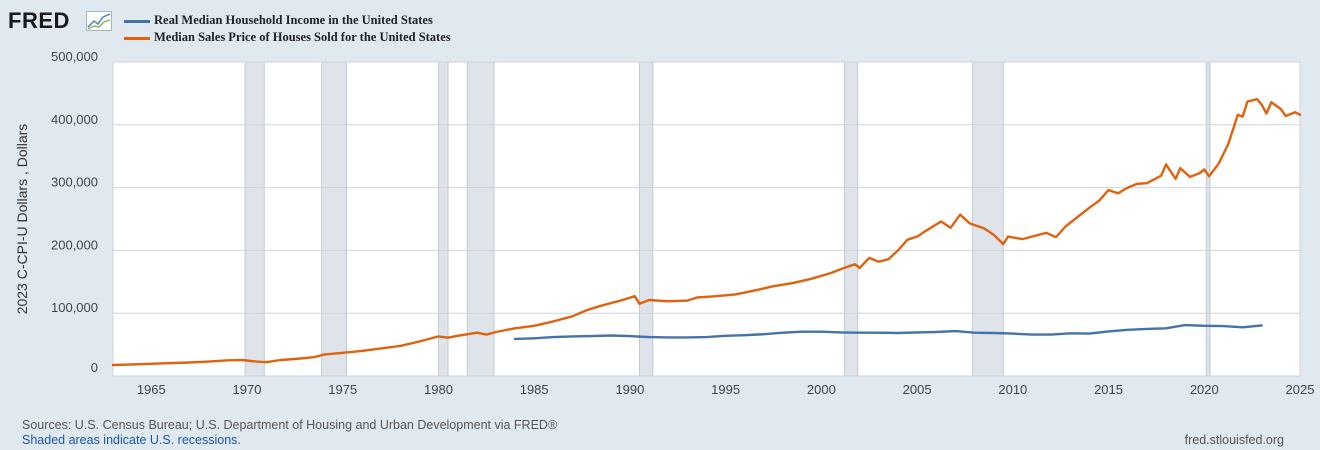 This screenshot has width=1320, height=450. What do you see at coordinates (917, 389) in the screenshot?
I see `x-tick-label: 2005` at bounding box center [917, 389].